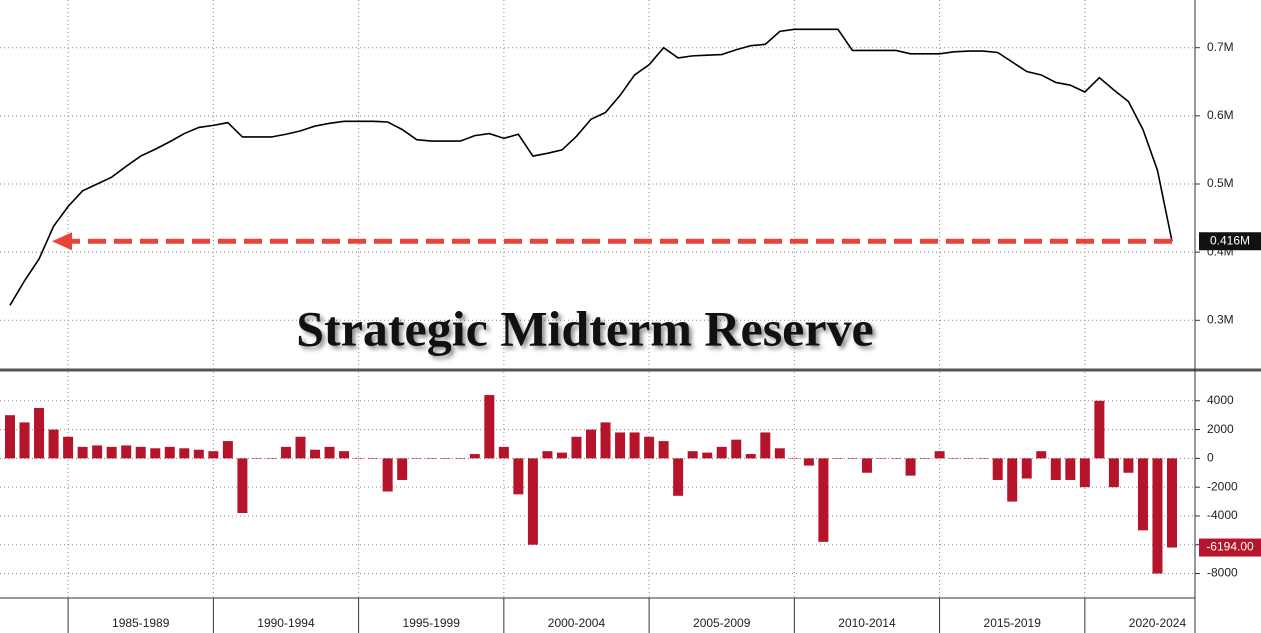 This screenshot has width=1261, height=633. I want to click on last-value-label: -6194.00, so click(1230, 547).